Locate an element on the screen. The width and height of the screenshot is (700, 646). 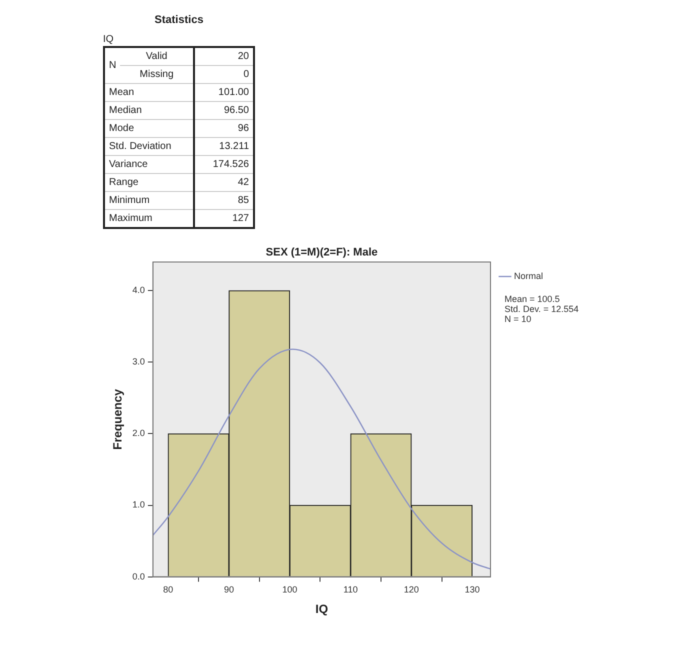
y-axis-title: Frequency is located at coordinates (117, 419).